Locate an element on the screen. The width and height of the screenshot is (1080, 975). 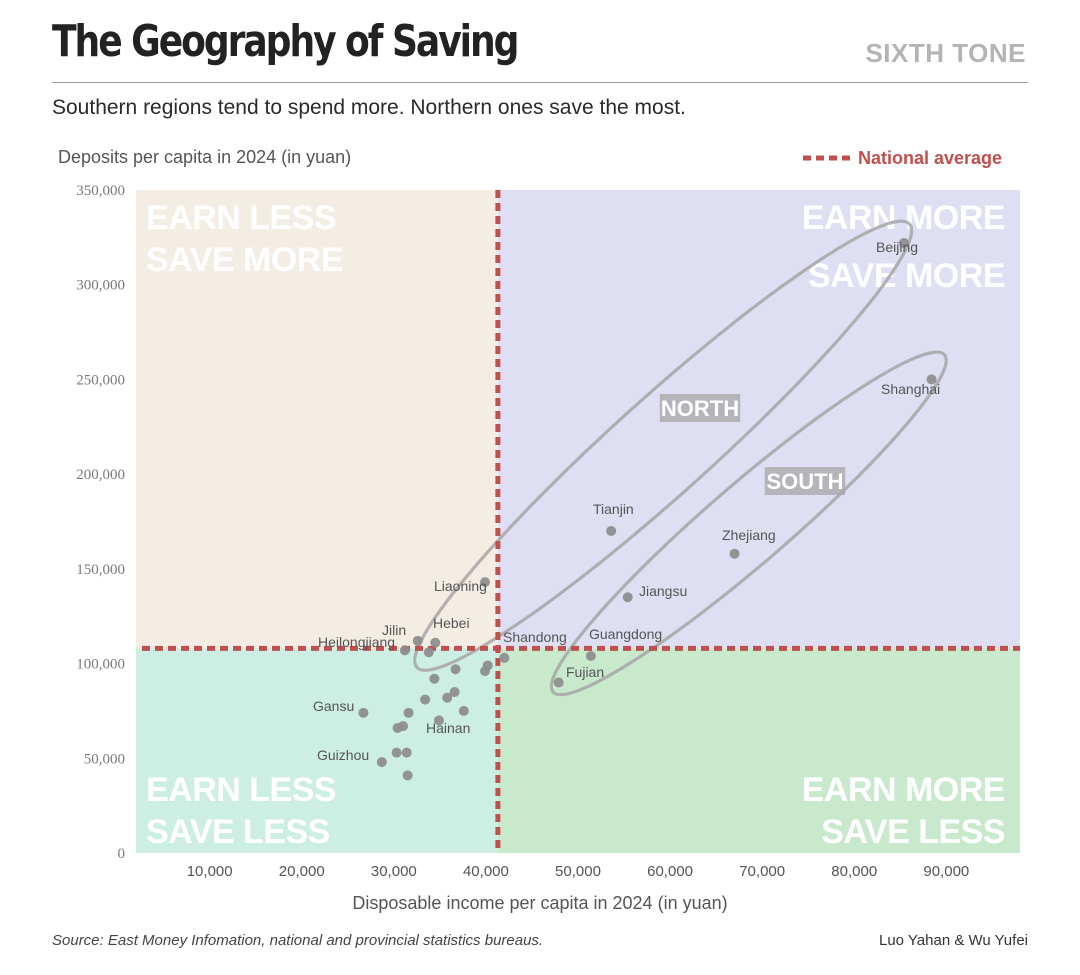
x-tick-label: 30,000 is located at coordinates (394, 871).